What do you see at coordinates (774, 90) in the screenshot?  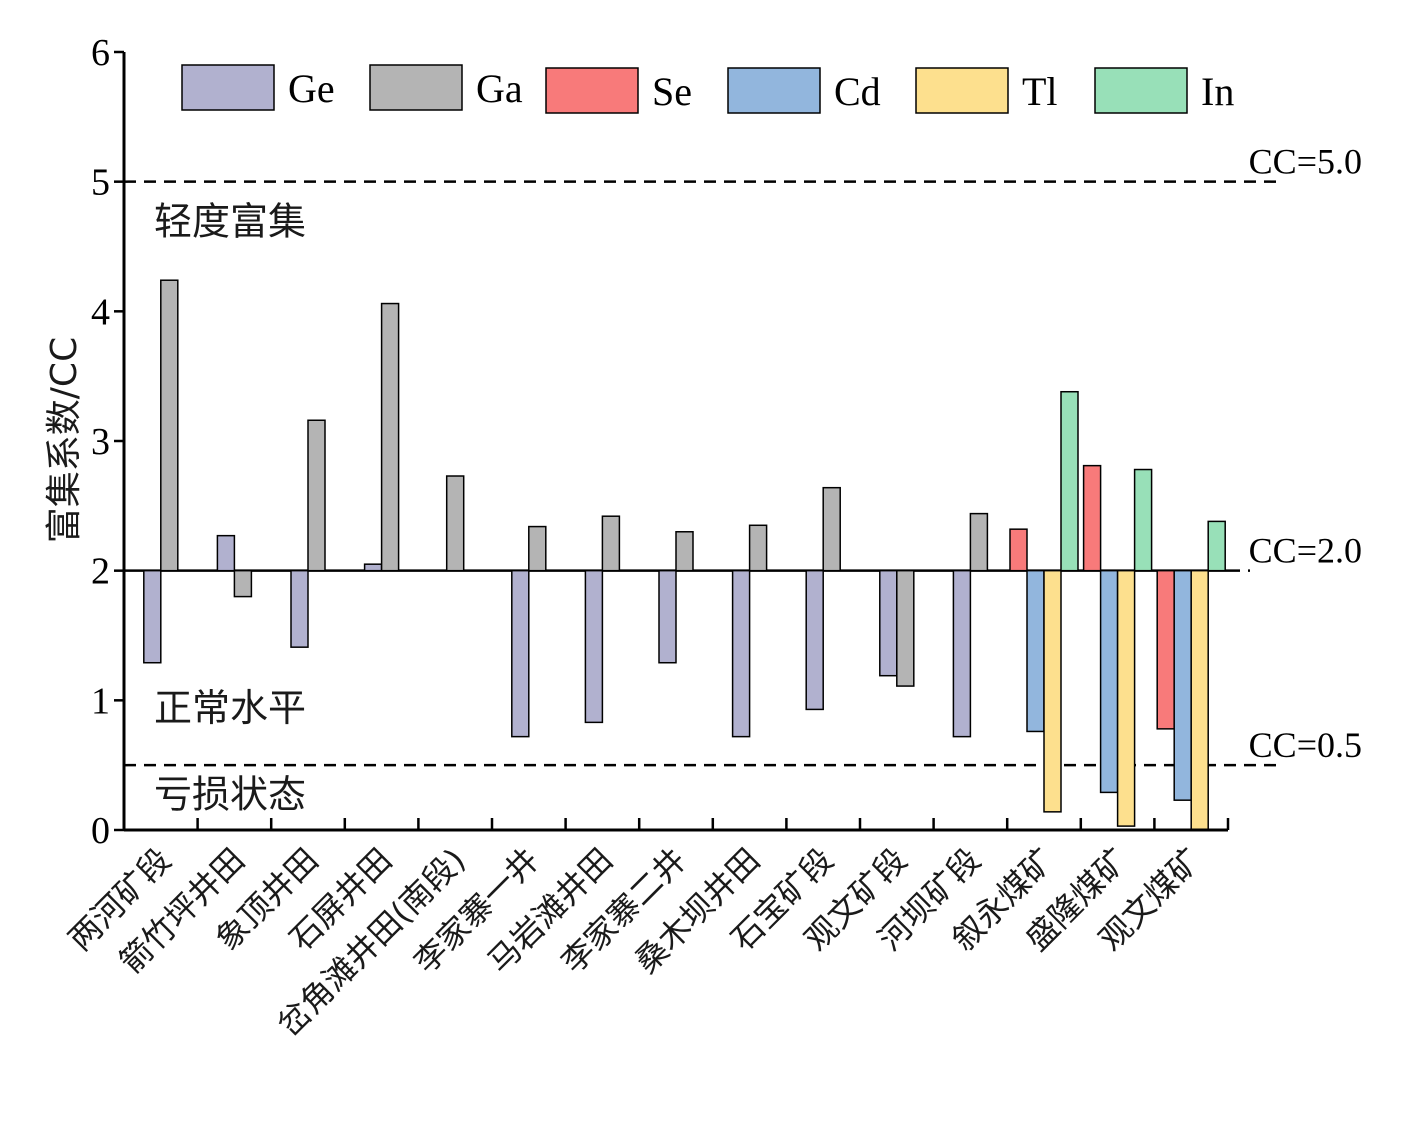 I see `legend-swatch-cd` at bounding box center [774, 90].